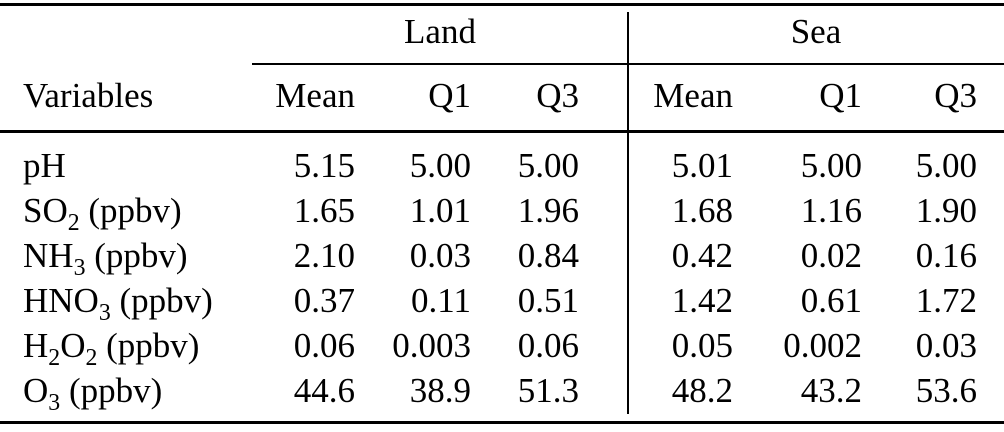  What do you see at coordinates (693, 95) in the screenshot?
I see `column-header-sea-mean: Mean` at bounding box center [693, 95].